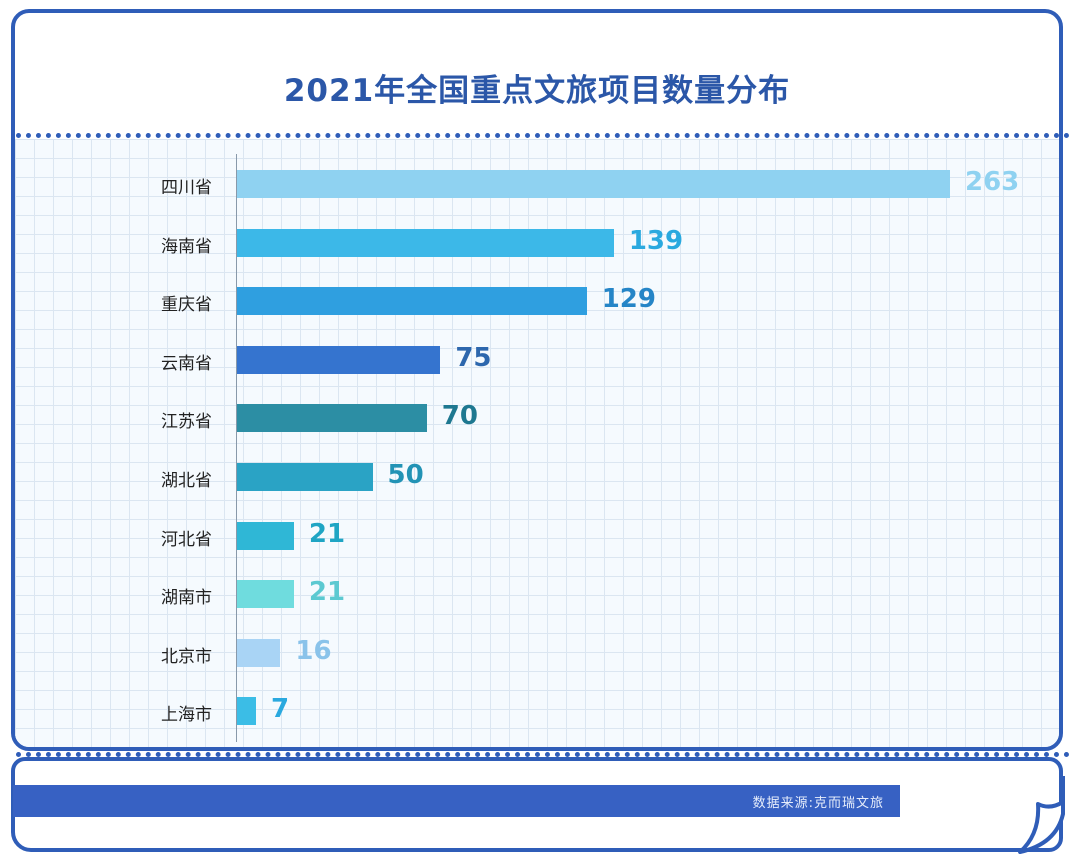 Image resolution: width=1080 pixels, height=858 pixels. I want to click on data-label: 16, so click(313, 650).